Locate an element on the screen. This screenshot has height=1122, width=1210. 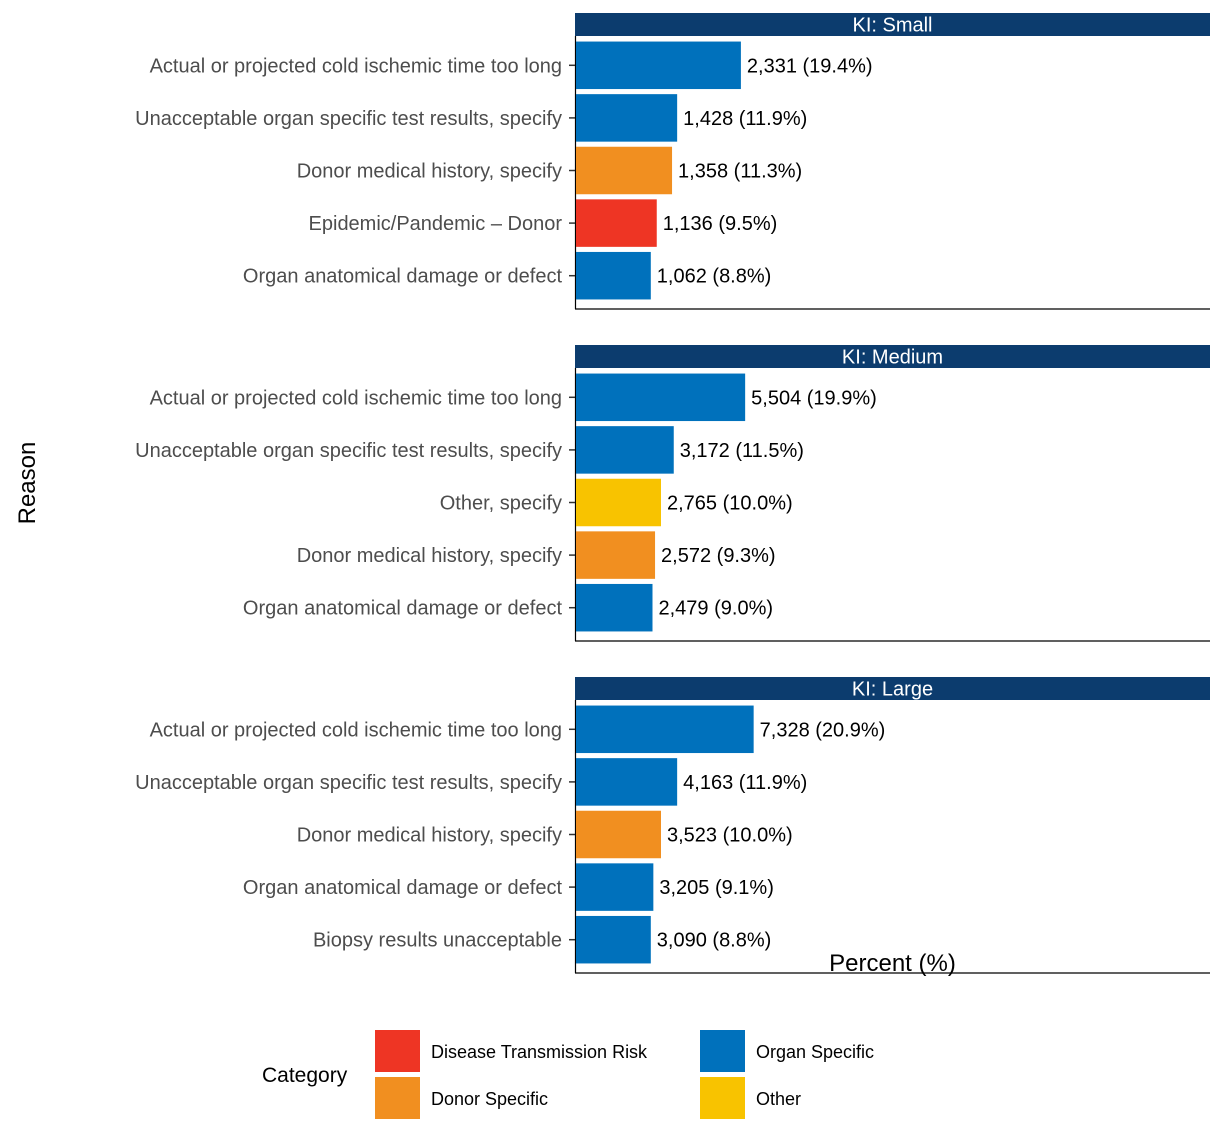
data-label: 2,479 (9.0%) is located at coordinates (716, 609).